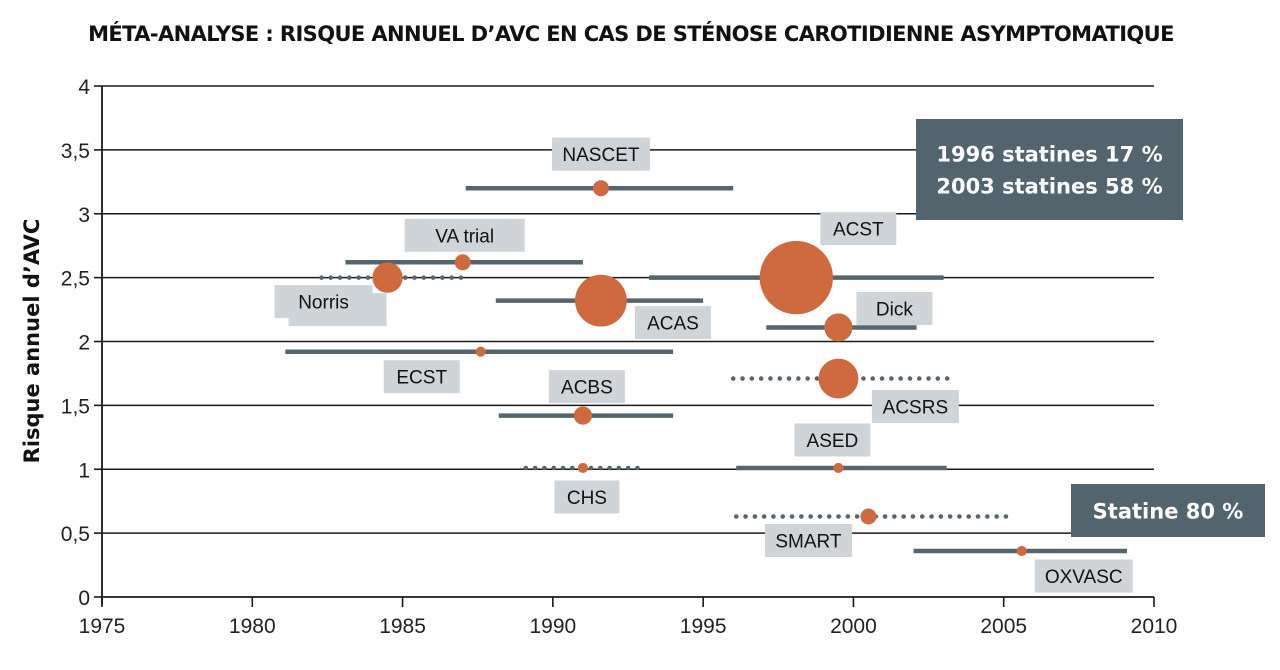 The image size is (1280, 670). I want to click on study-label: VA trial, so click(464, 236).